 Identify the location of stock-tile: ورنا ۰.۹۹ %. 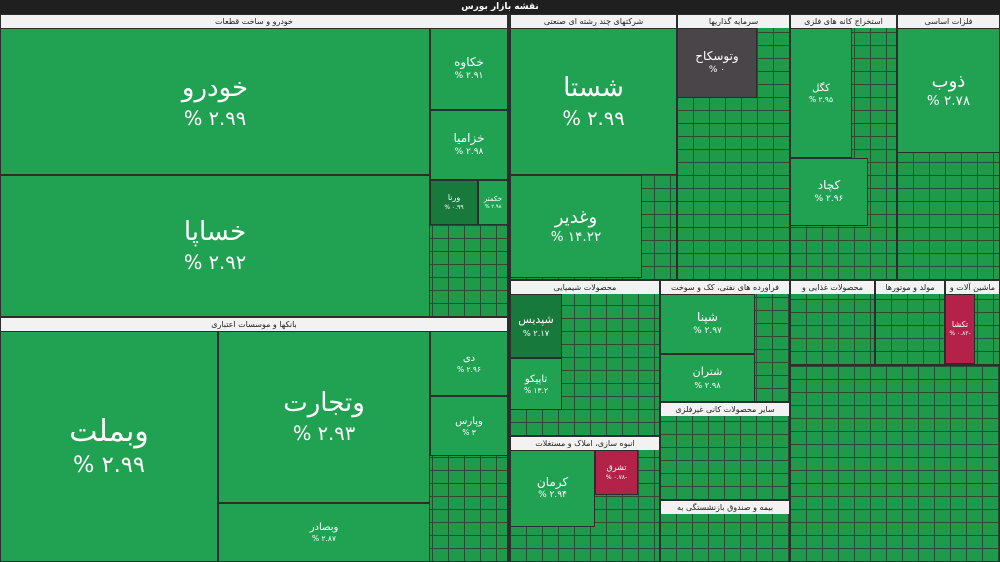
(454, 202).